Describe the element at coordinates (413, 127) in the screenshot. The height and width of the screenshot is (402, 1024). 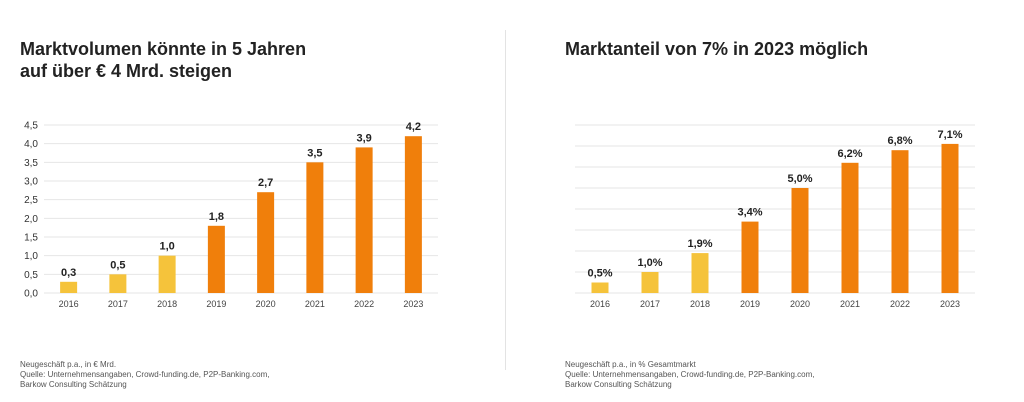
I see `data-label: 4,2` at that location.